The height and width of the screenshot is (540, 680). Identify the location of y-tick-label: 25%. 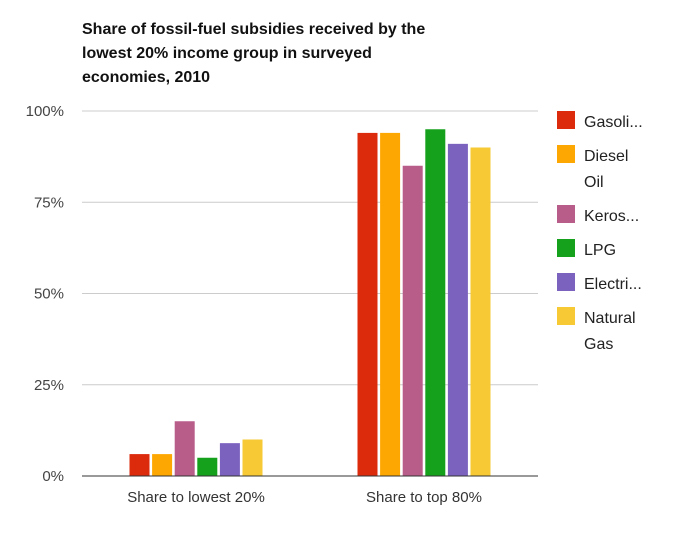
(49, 385).